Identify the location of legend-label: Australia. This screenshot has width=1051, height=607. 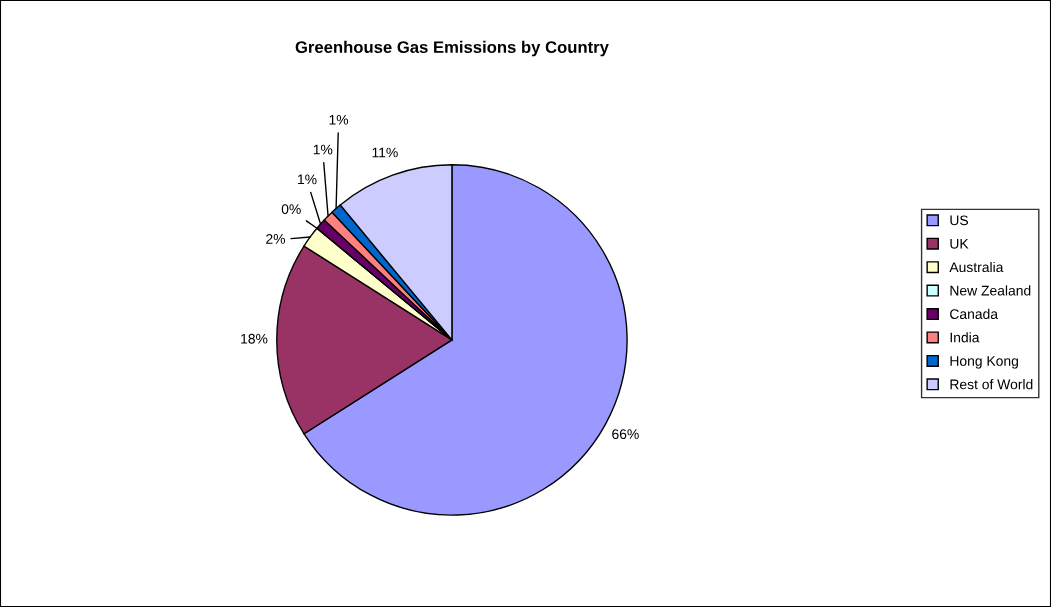
(976, 267).